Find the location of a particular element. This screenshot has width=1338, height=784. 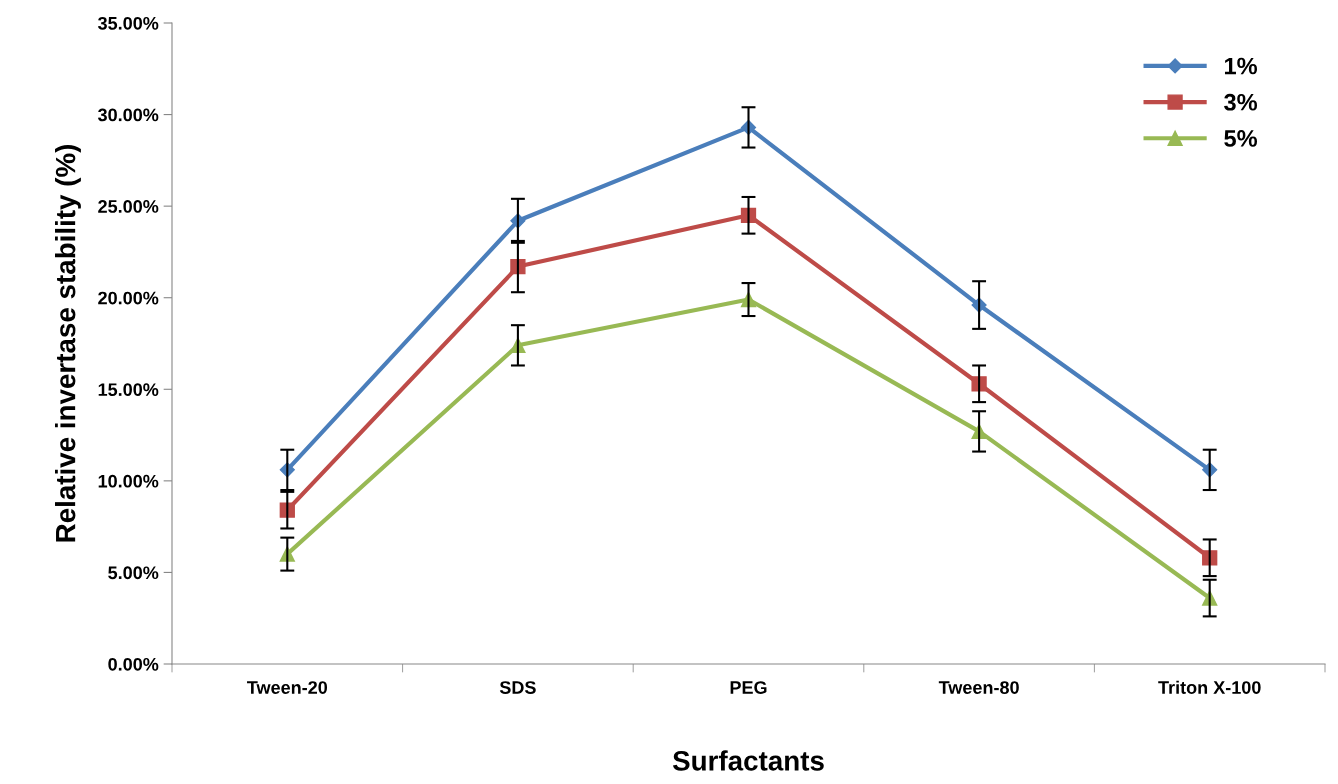

x-tick-label: Tween-80 is located at coordinates (978, 687).